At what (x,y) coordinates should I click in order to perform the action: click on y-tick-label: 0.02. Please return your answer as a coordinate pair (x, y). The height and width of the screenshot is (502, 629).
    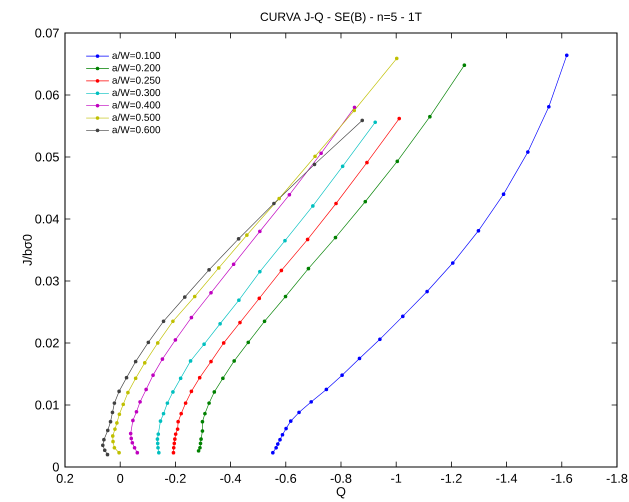
    Looking at the image, I should click on (47, 343).